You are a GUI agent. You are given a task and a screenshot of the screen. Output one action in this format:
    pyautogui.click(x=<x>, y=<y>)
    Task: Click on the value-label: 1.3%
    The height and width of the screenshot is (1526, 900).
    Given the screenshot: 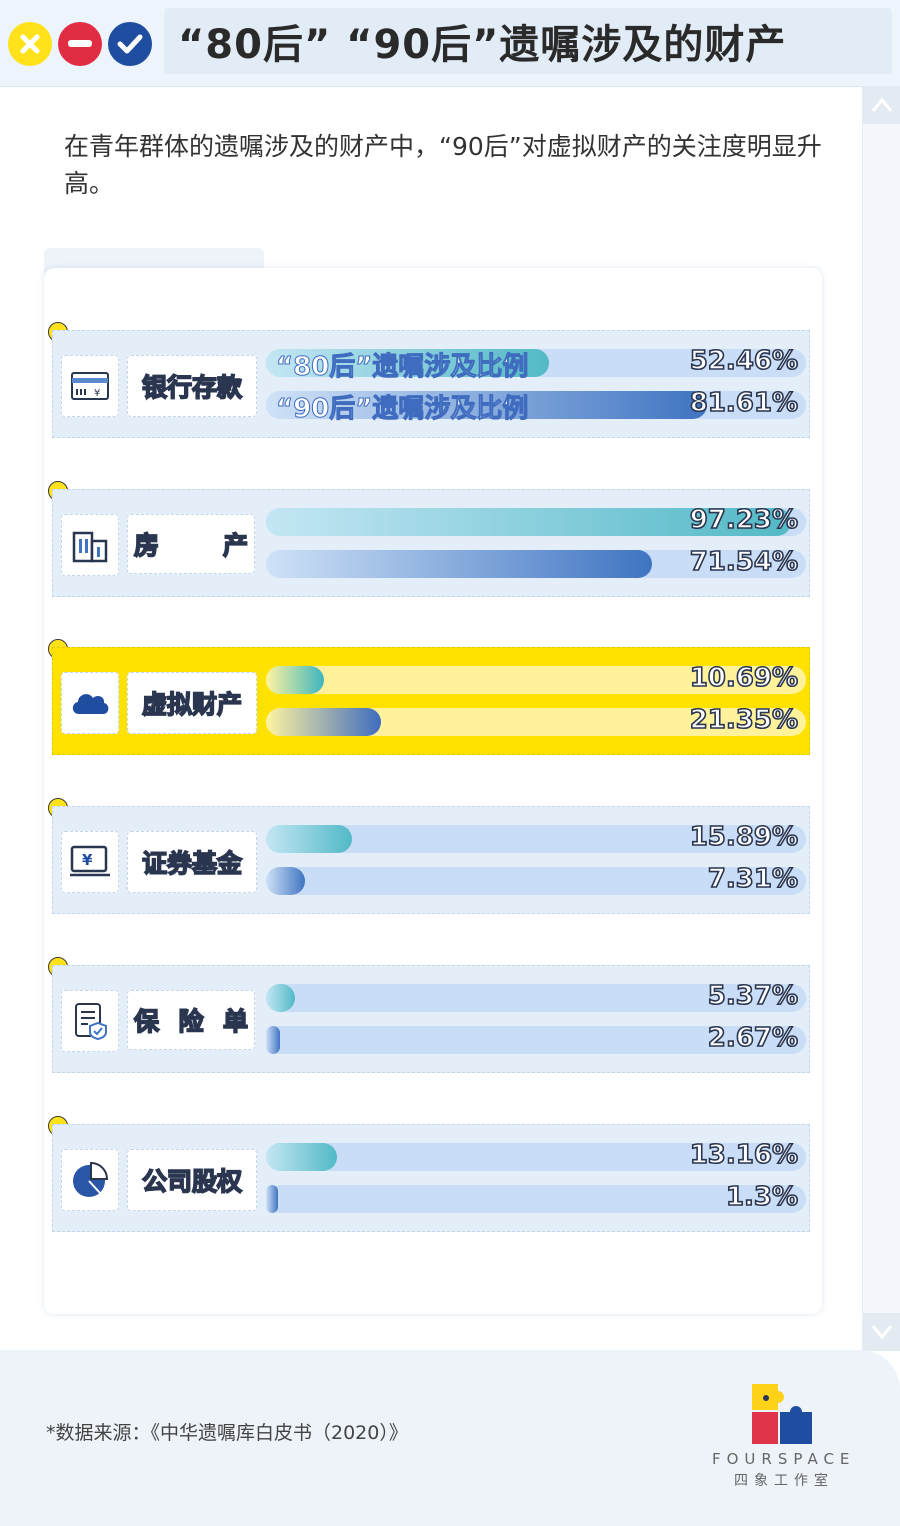 What is the action you would take?
    pyautogui.click(x=762, y=1197)
    